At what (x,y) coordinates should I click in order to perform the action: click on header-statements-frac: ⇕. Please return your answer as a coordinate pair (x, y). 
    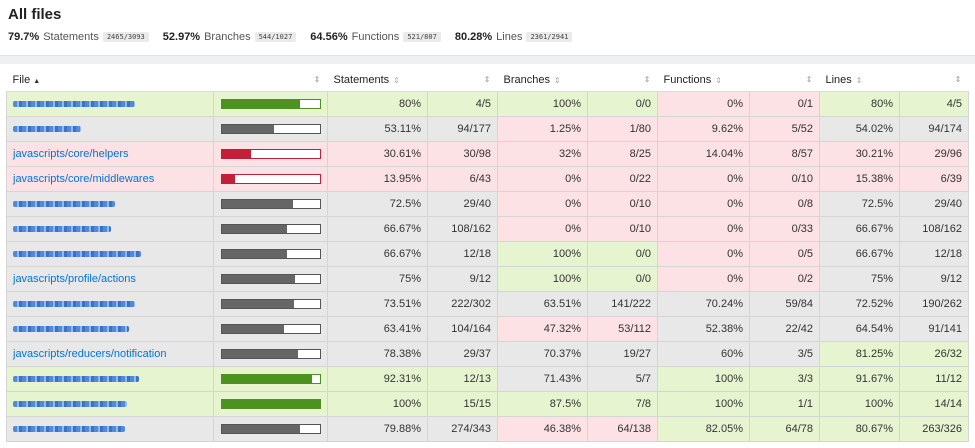
    Looking at the image, I should click on (462, 80).